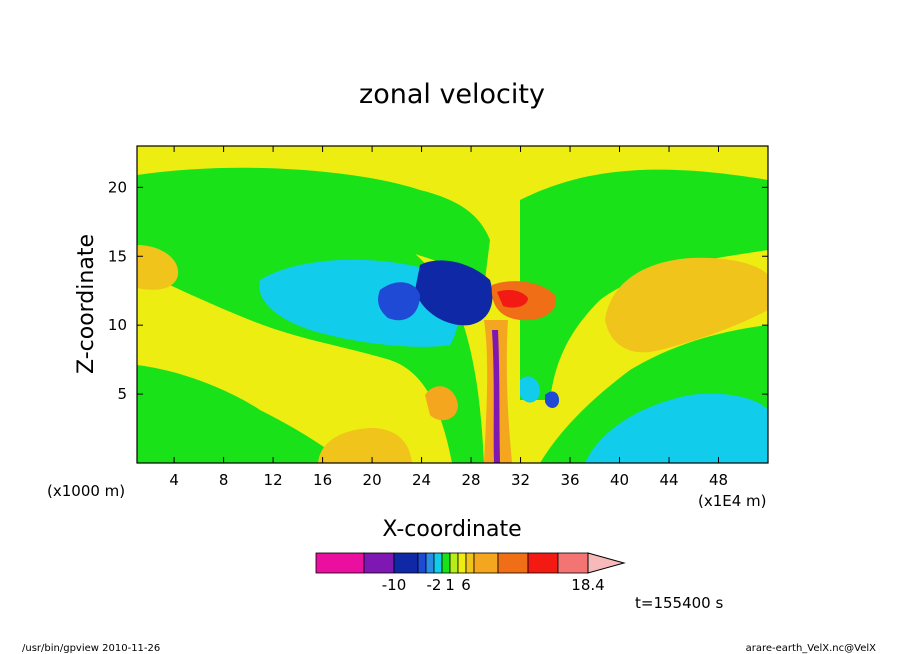 The width and height of the screenshot is (904, 654). Describe the element at coordinates (512, 299) in the screenshot. I see `field-red-inner` at that location.